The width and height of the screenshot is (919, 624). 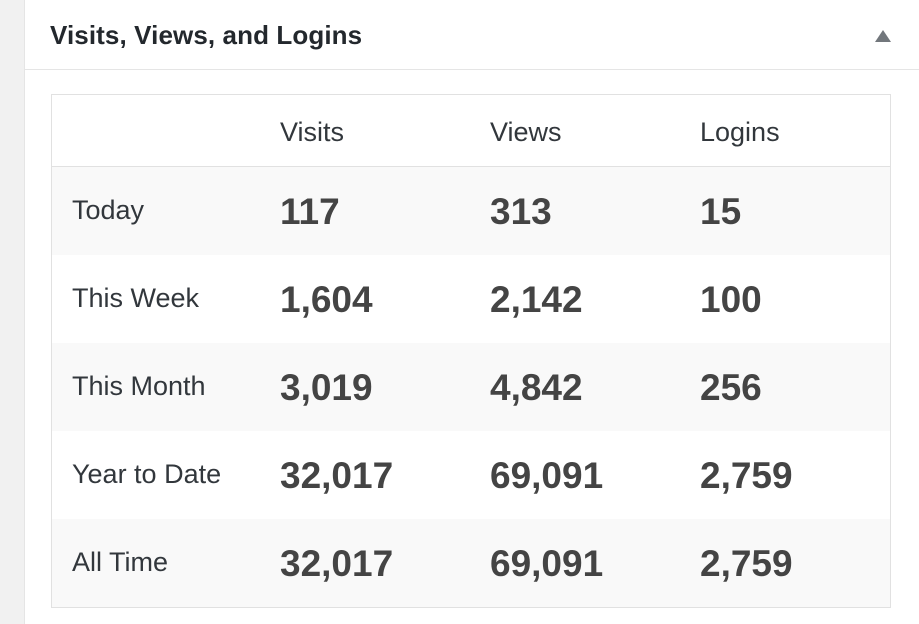 What do you see at coordinates (326, 387) in the screenshot?
I see `visits-value: 3,019` at bounding box center [326, 387].